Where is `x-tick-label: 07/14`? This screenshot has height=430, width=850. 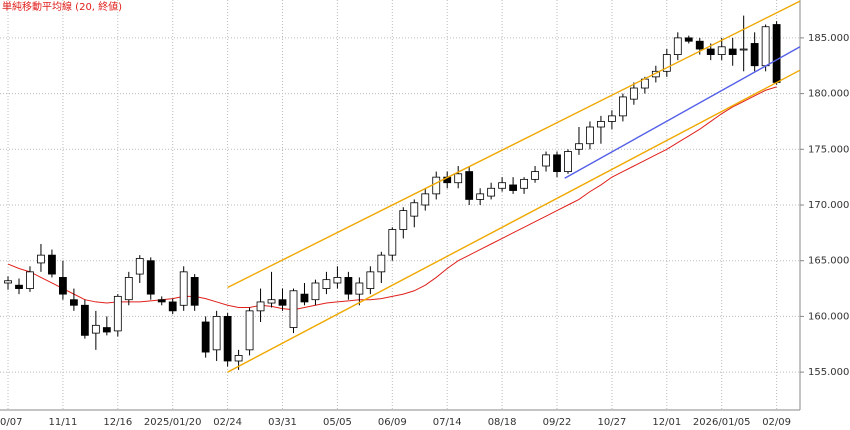 x-tick-label: 07/14 is located at coordinates (447, 422).